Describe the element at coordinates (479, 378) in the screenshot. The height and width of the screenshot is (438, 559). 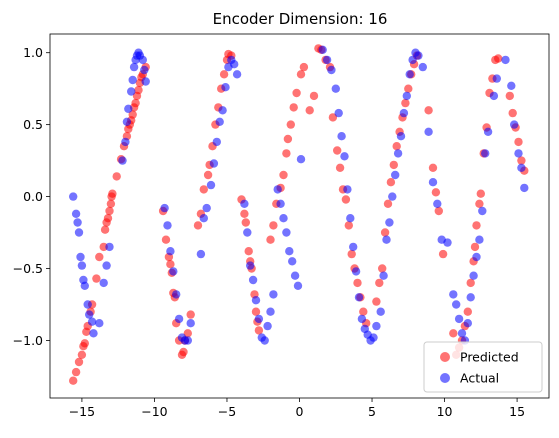
I see `legend-label-actual: Actual` at that location.